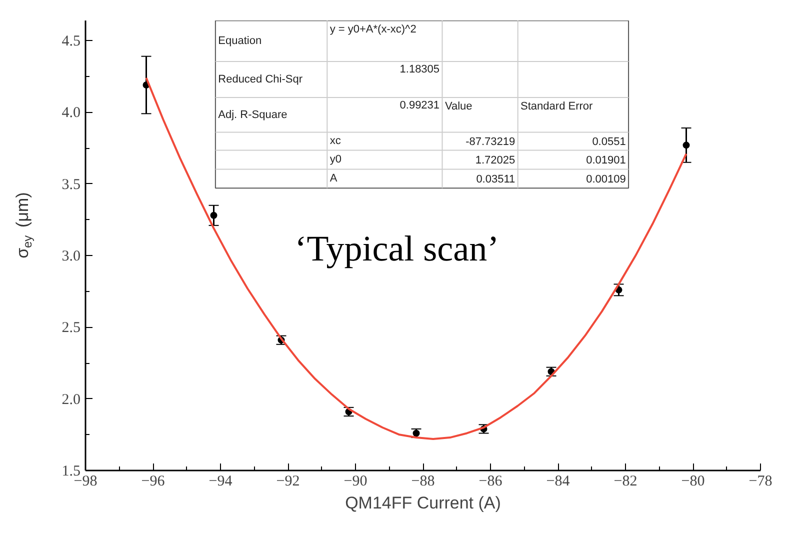  What do you see at coordinates (606, 160) in the screenshot?
I see `annotation: 0.01901` at bounding box center [606, 160].